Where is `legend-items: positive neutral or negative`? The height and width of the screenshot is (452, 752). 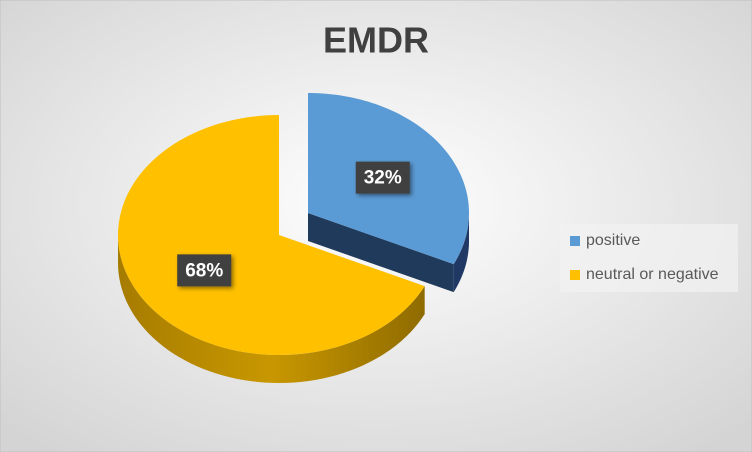 legend-items: positive neutral or negative is located at coordinates (644, 257).